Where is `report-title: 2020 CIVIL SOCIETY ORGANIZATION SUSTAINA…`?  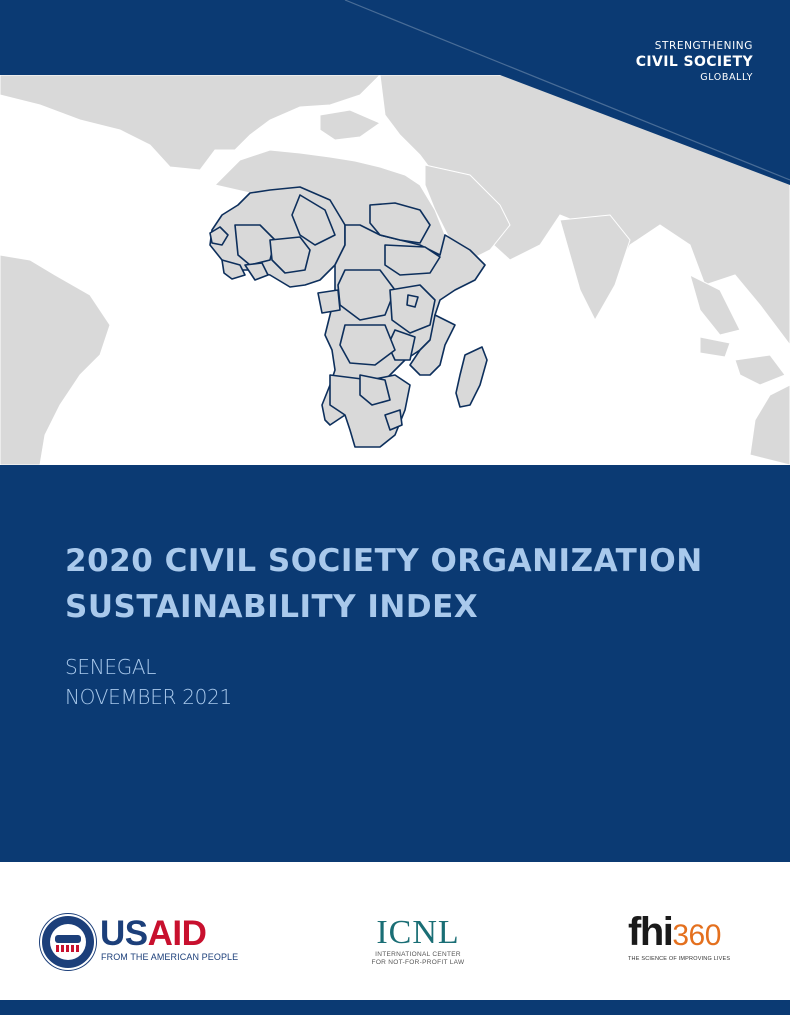 report-title: 2020 CIVIL SOCIETY ORGANIZATION SUSTAINA… is located at coordinates (415, 584).